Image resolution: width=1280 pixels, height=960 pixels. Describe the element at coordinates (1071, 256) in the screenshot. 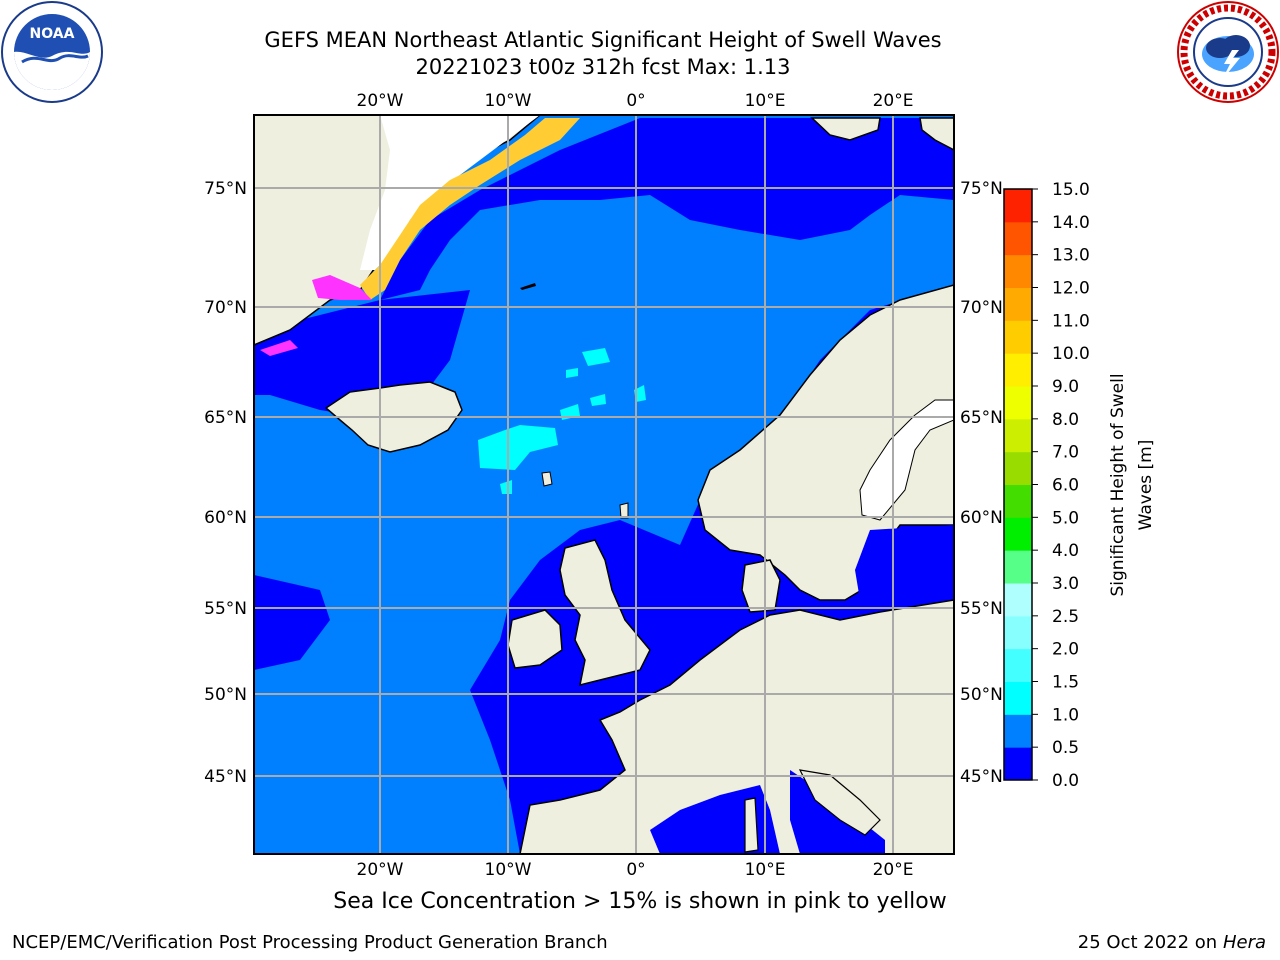

I see `colorbar-tick-label: 13.0` at that location.